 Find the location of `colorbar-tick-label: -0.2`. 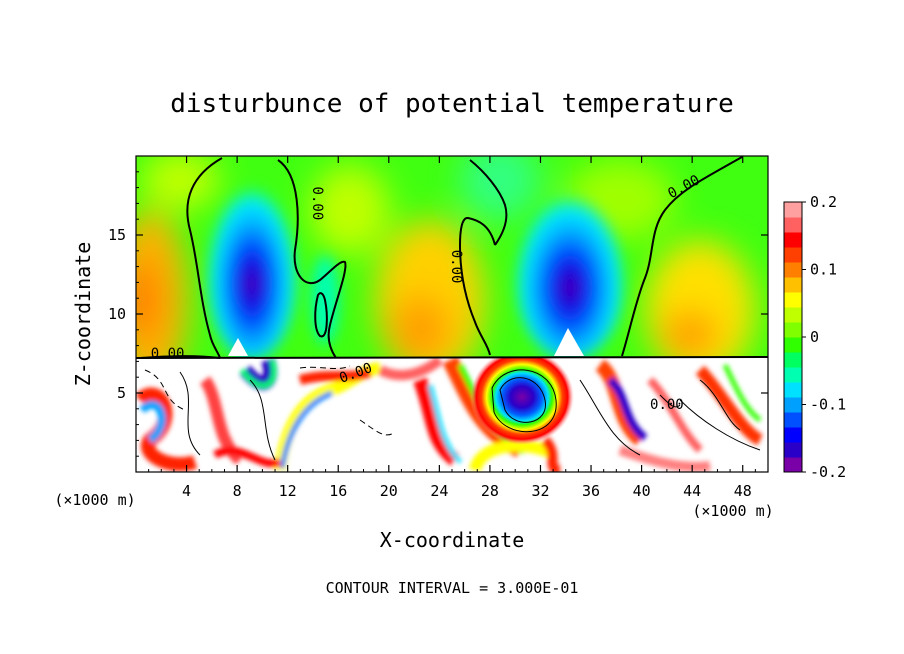

colorbar-tick-label: -0.2 is located at coordinates (828, 472).